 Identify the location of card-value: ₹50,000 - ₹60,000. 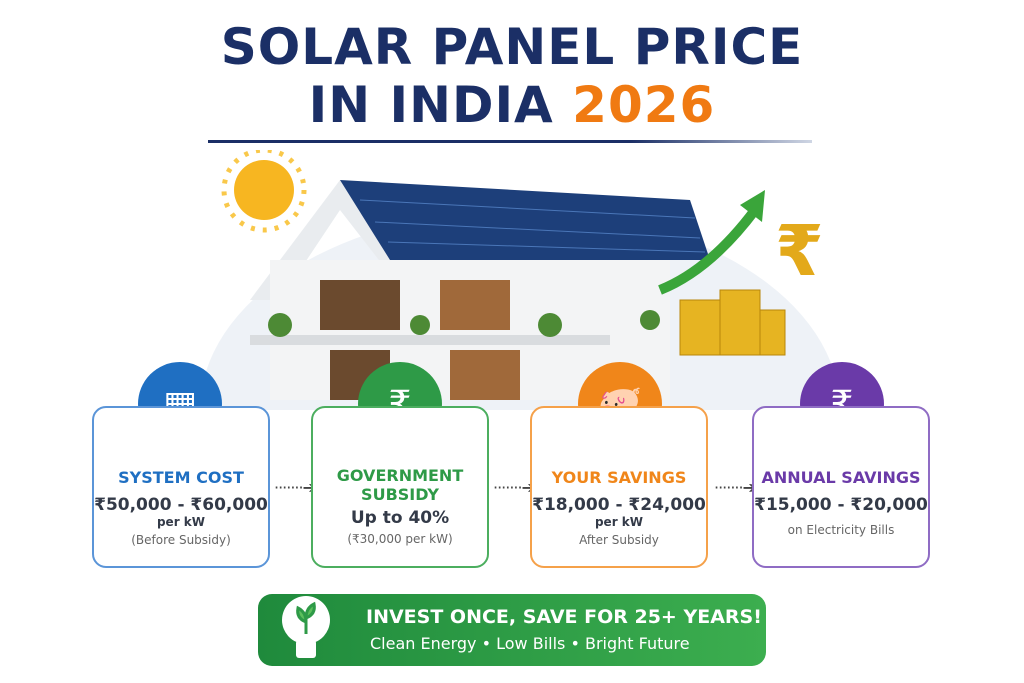
(181, 505).